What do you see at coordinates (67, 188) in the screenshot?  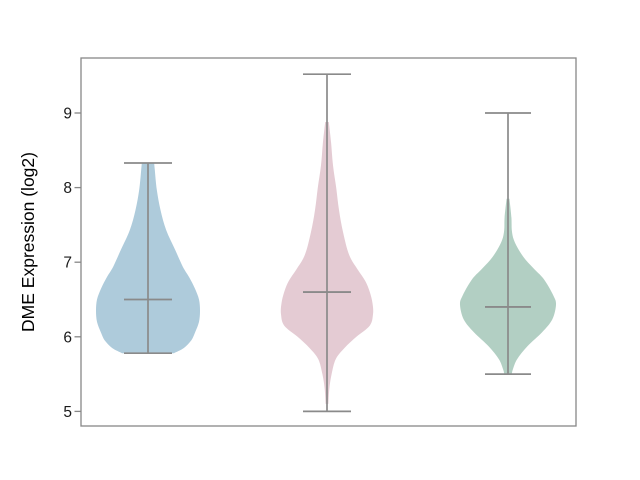 I see `y-tick-label-8: 8` at bounding box center [67, 188].